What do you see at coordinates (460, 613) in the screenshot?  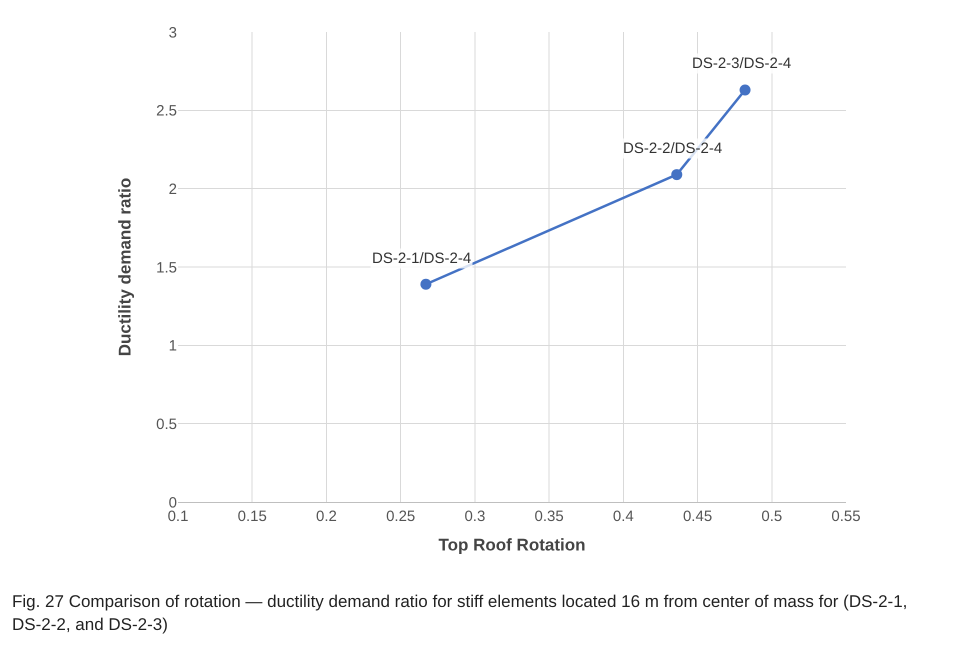 I see `caption: Fig. 27 Comparison of rotation — ductility demand ratio for stiff elements located 16 m from center of mass for (DS-2-1, DS-2-2, and DS-2-3)` at bounding box center [460, 613].